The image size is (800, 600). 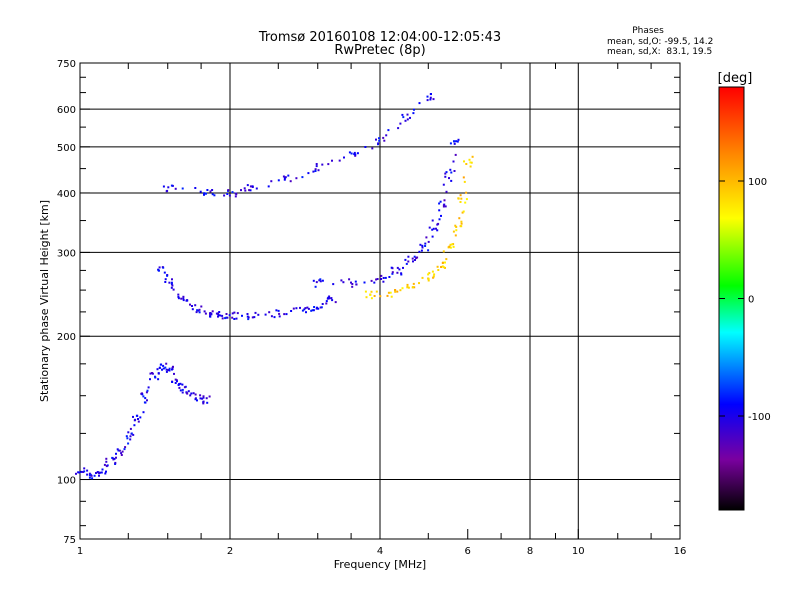 I want to click on colorbar-label: [deg], so click(x=735, y=78).